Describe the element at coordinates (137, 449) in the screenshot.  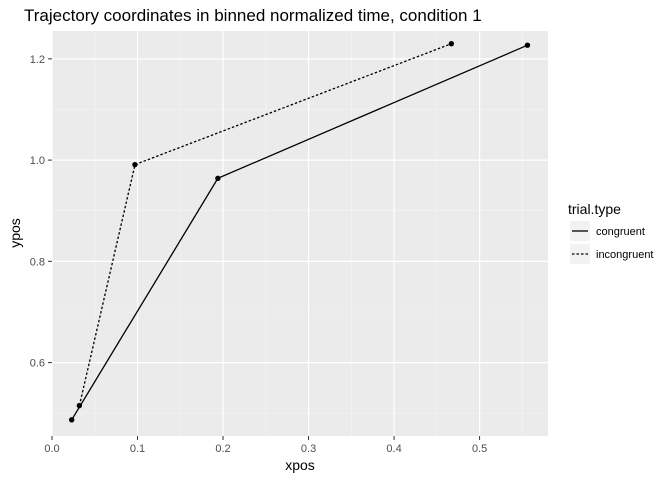
I see `x-tick-label: 0.1` at that location.